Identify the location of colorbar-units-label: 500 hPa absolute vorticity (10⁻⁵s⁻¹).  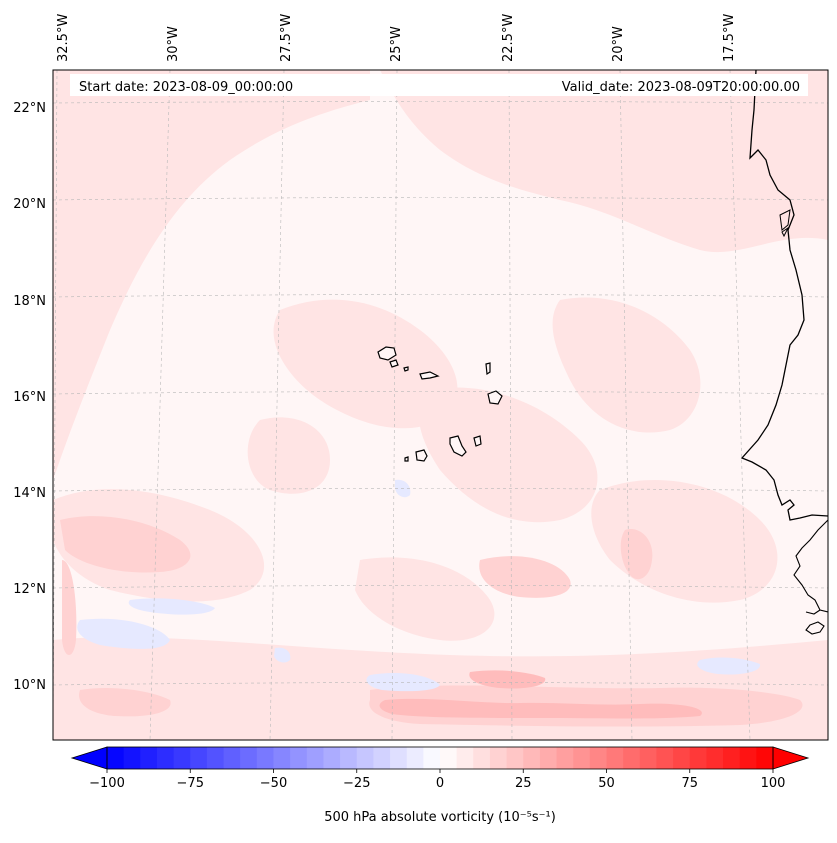
(440, 817).